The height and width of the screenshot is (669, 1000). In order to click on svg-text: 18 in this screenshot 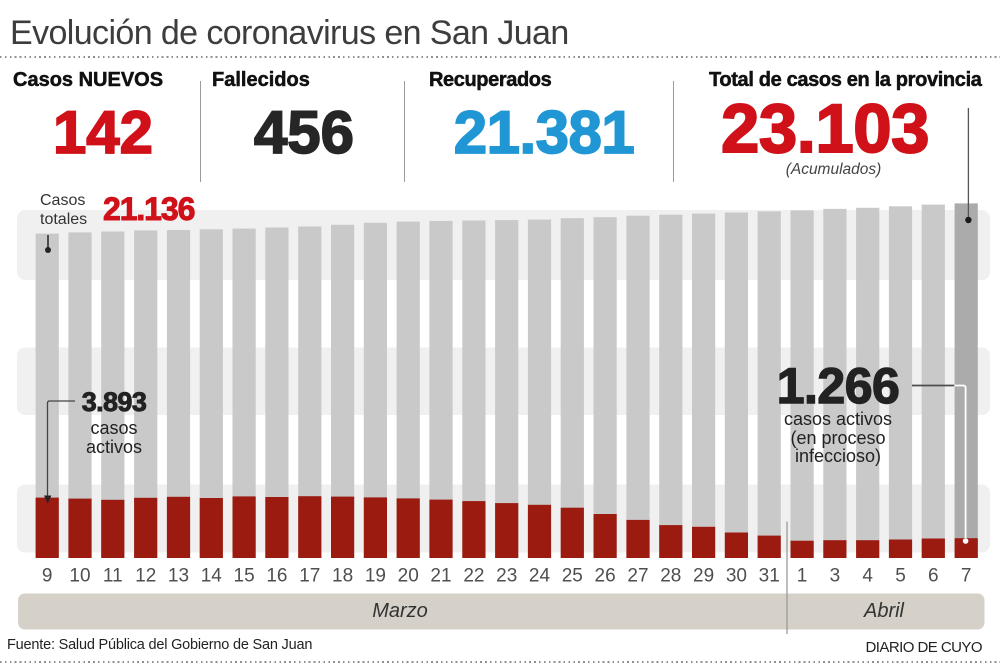, I will do `click(342, 576)`.